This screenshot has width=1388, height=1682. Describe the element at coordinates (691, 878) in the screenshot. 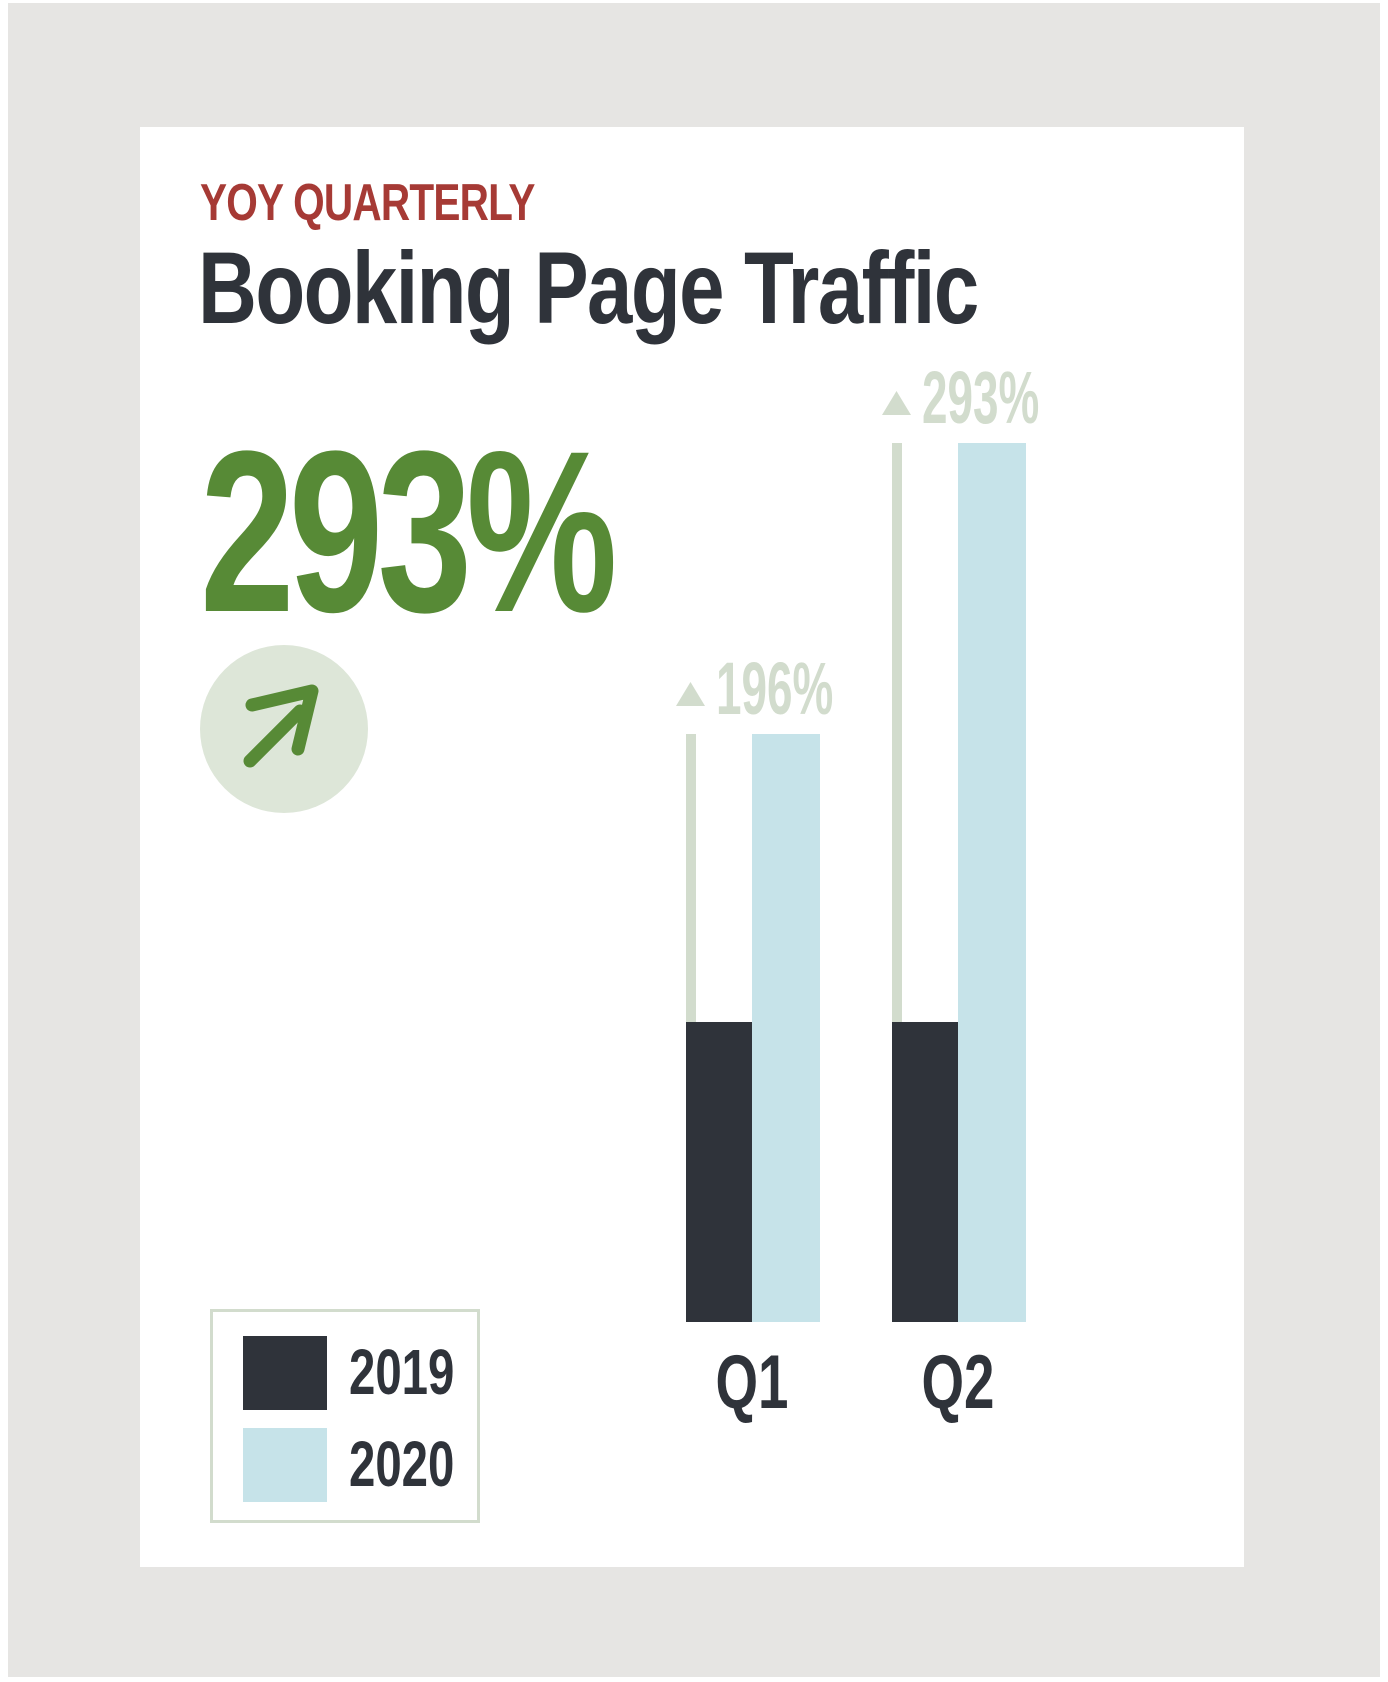

I see `growth-line-q1` at that location.